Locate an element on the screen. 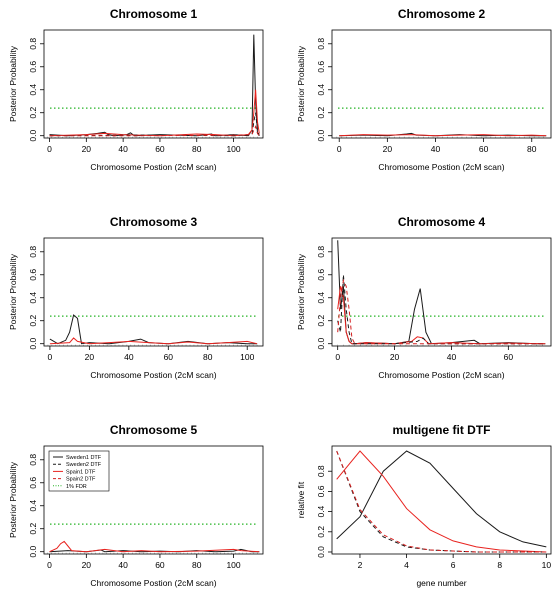 Image resolution: width=558 pixels, height=601 pixels. legend-label: Spain2 DTF is located at coordinates (81, 480).